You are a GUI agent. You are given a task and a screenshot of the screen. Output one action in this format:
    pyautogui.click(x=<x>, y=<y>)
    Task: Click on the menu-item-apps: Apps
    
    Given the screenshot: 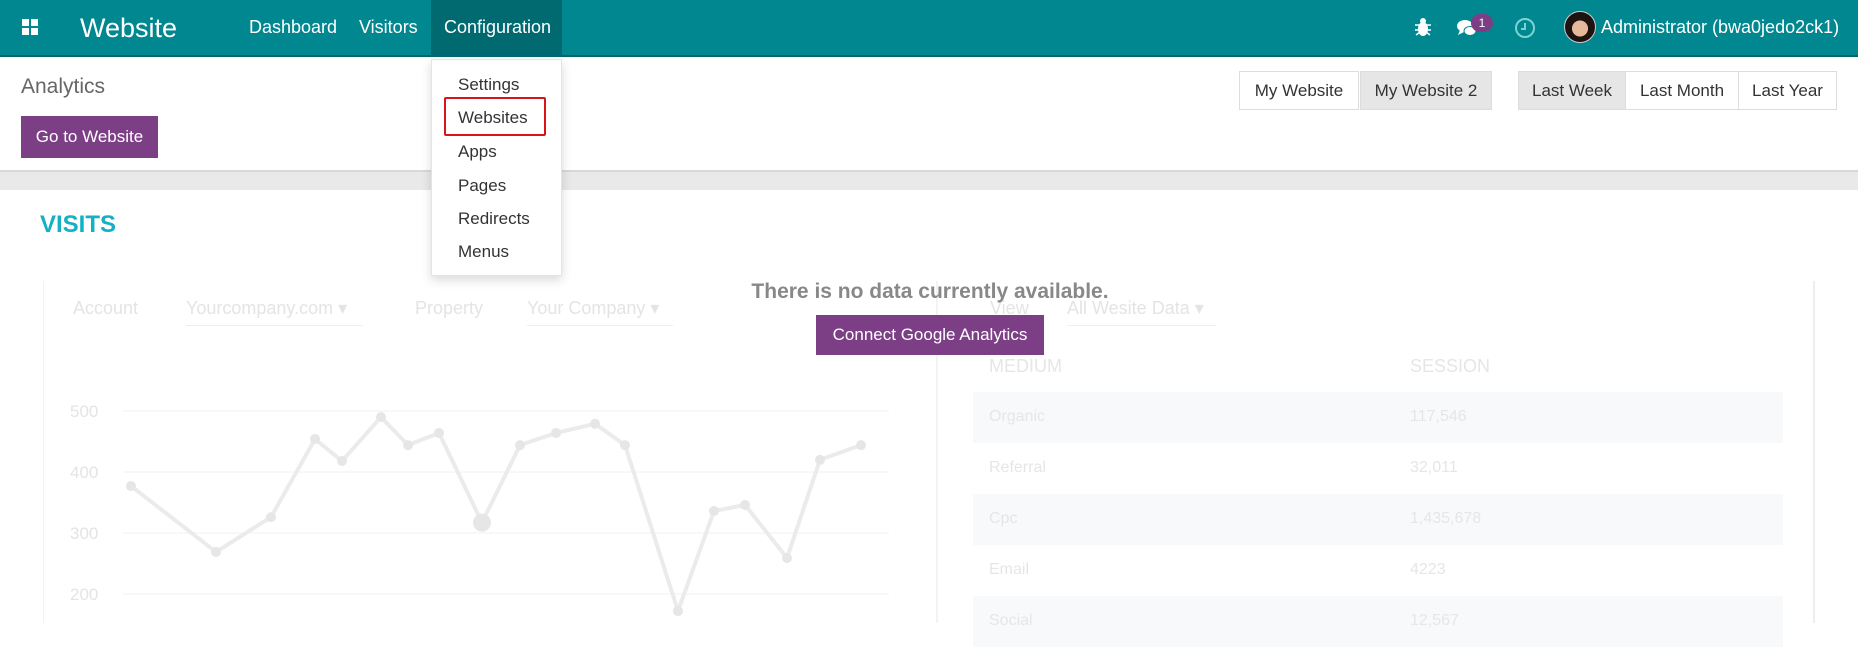 What is the action you would take?
    pyautogui.click(x=477, y=151)
    